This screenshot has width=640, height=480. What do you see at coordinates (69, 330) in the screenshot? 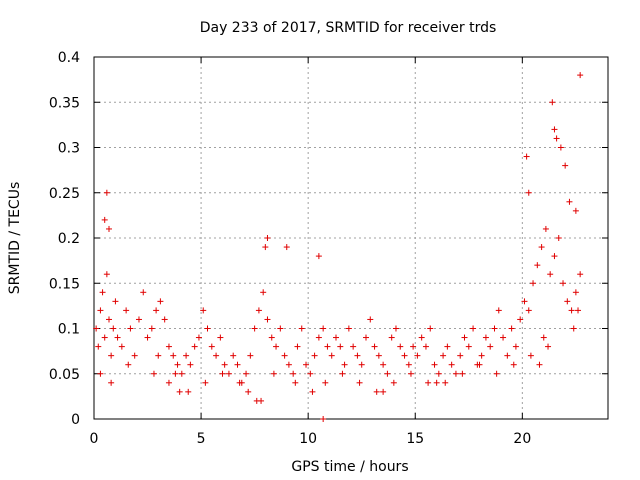
I see `y-tick-label: 0.1` at bounding box center [69, 330].